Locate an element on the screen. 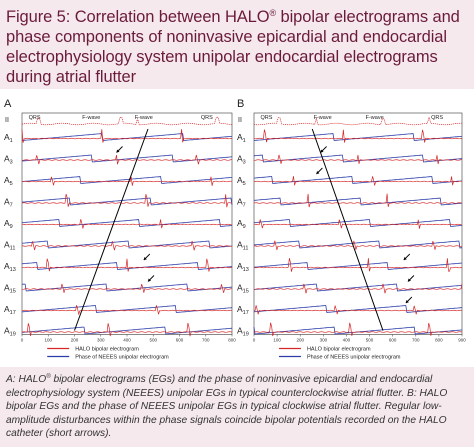 The image size is (474, 447). panel-letter: B is located at coordinates (240, 104).